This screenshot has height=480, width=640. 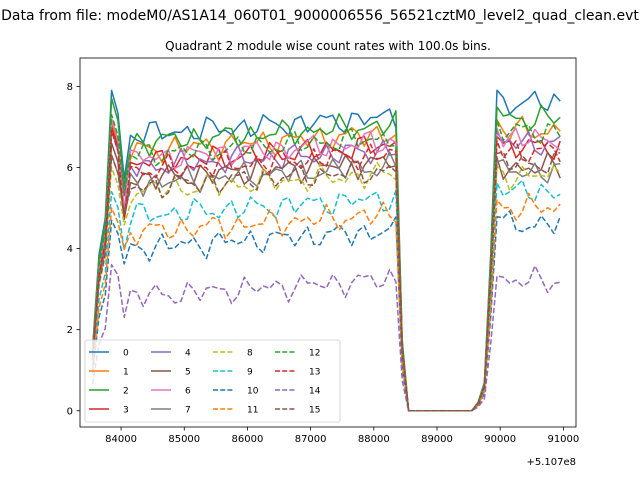 I want to click on y-tick-label: 8, so click(x=70, y=87).